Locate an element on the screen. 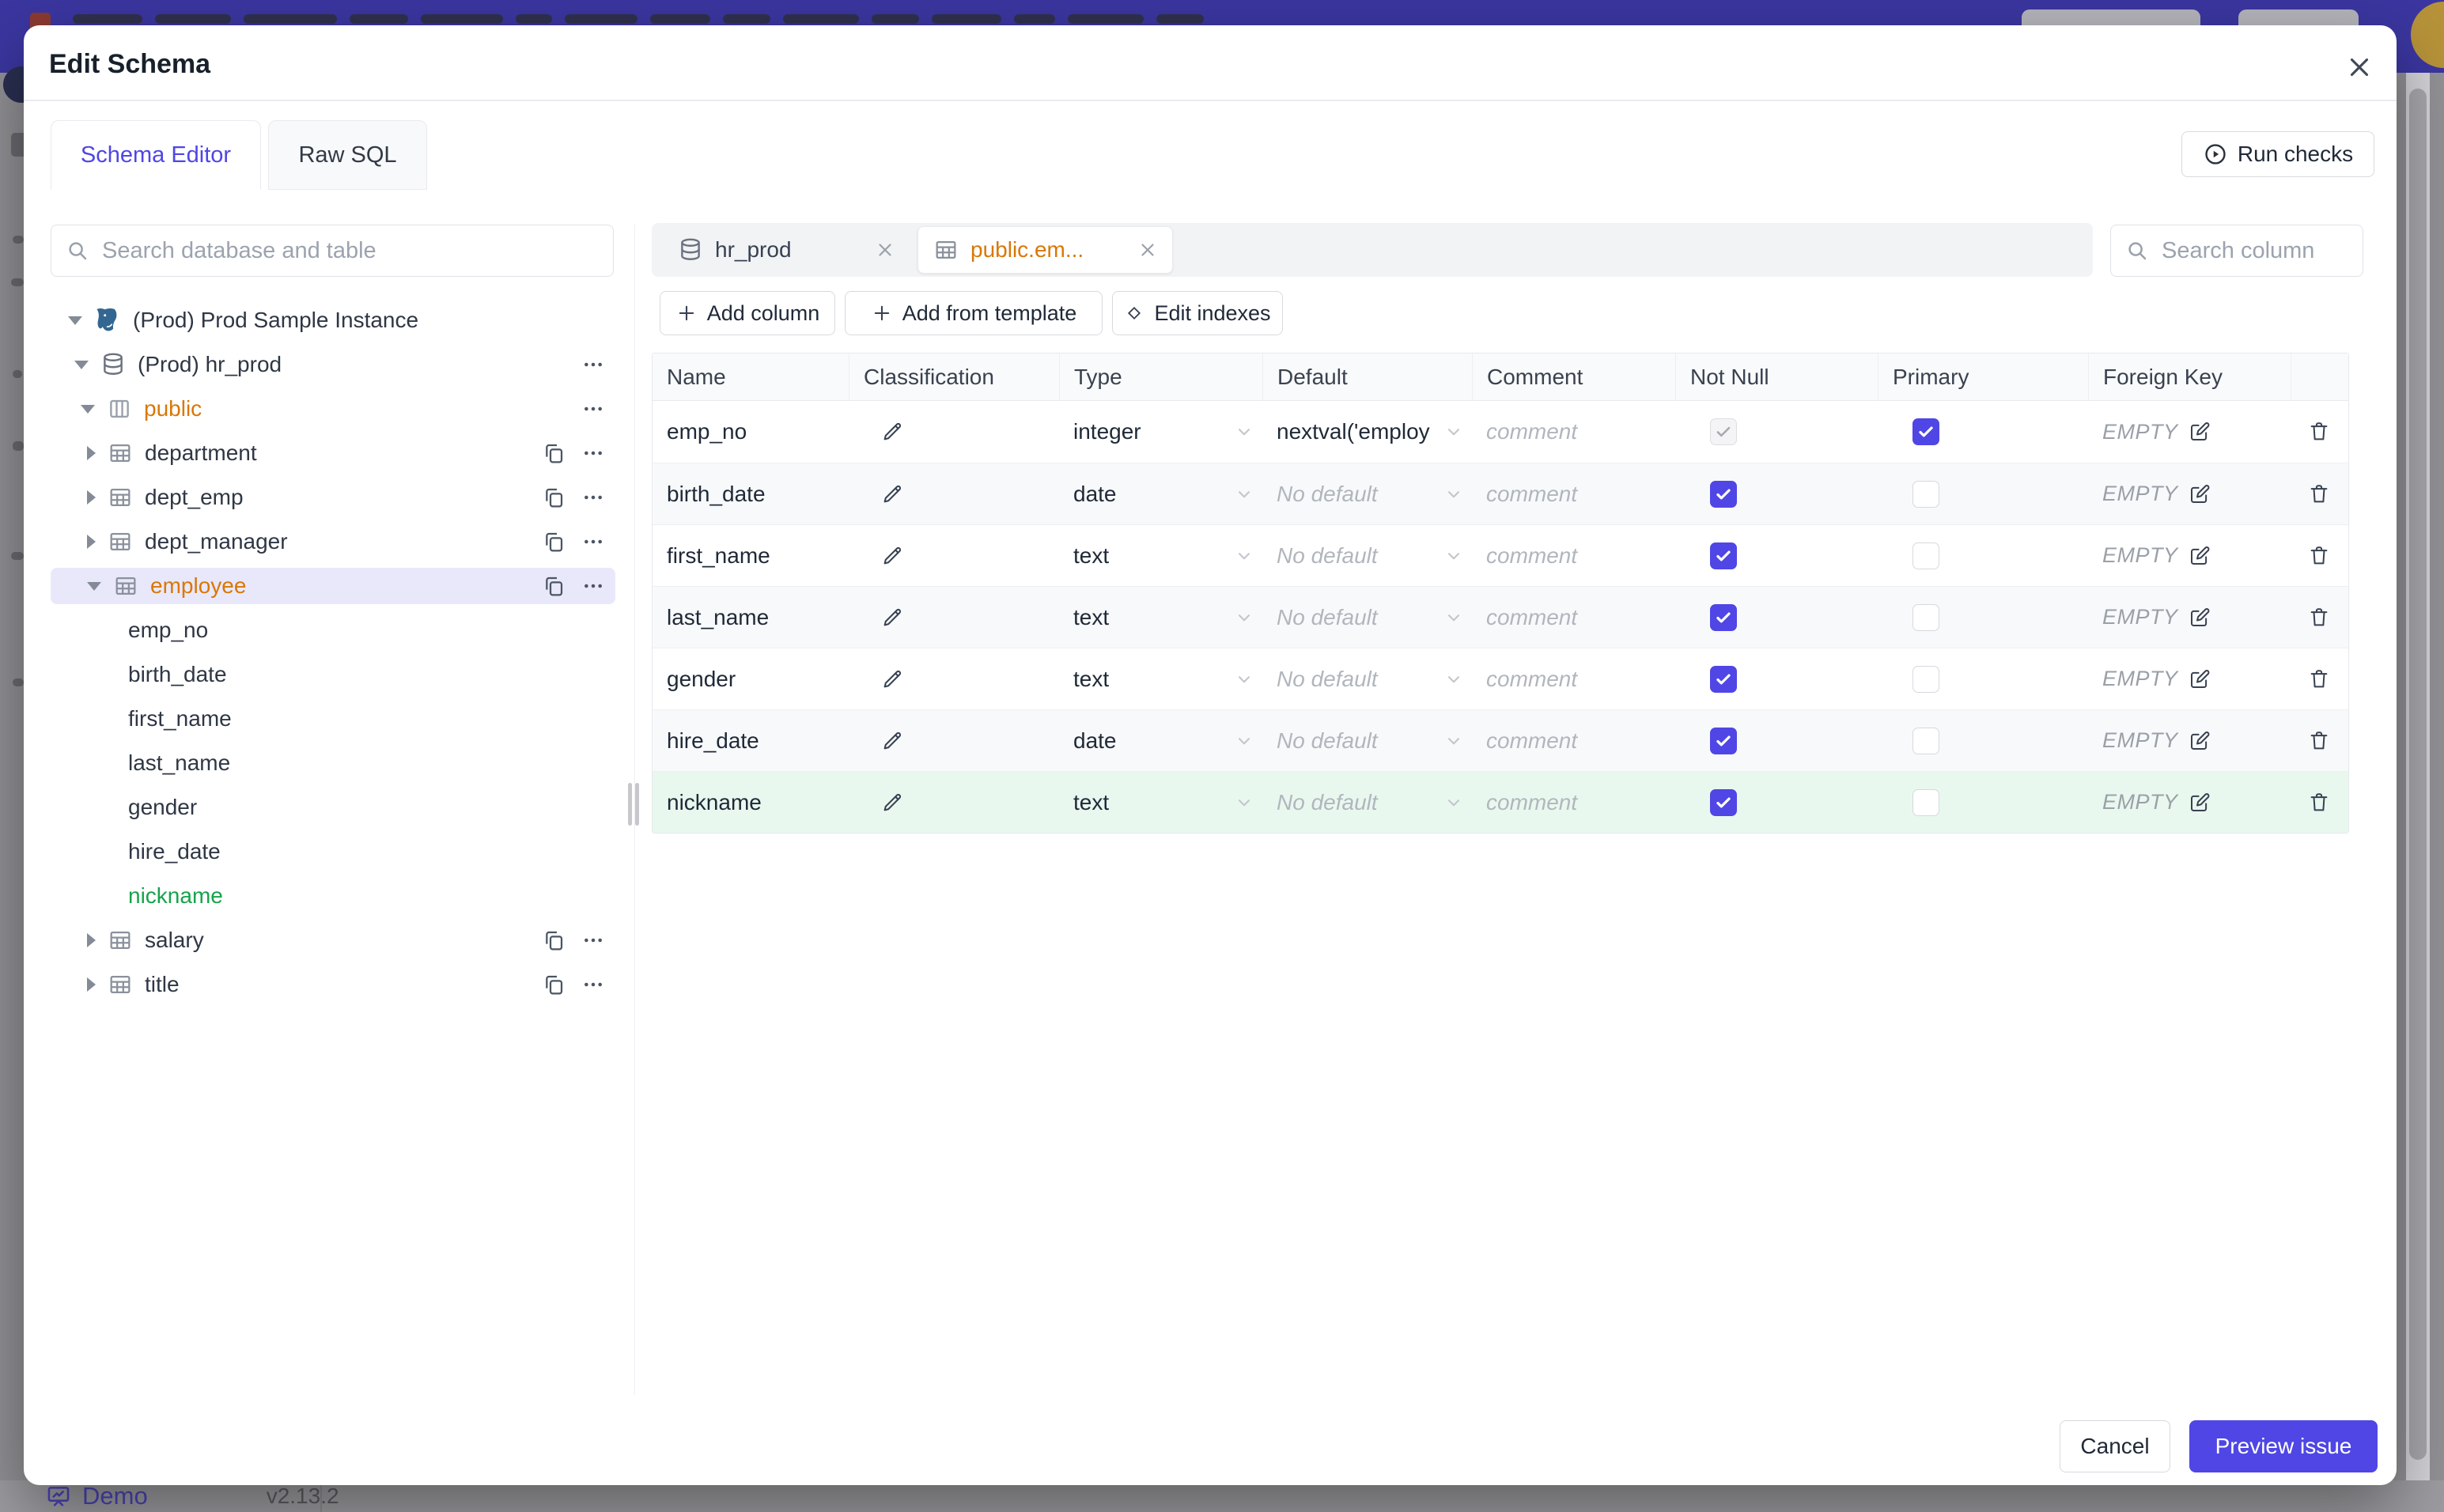  tree-item-employee: employee is located at coordinates (333, 586).